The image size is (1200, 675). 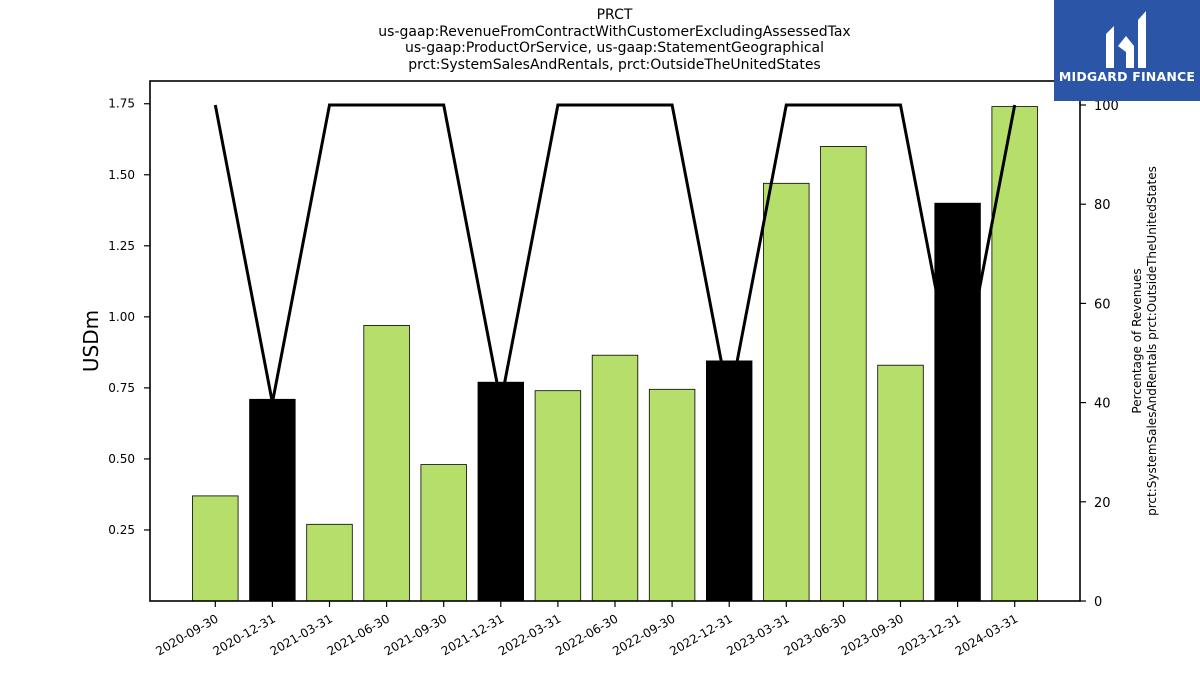 What do you see at coordinates (643, 634) in the screenshot?
I see `x-tick-label: 2022-09-30` at bounding box center [643, 634].